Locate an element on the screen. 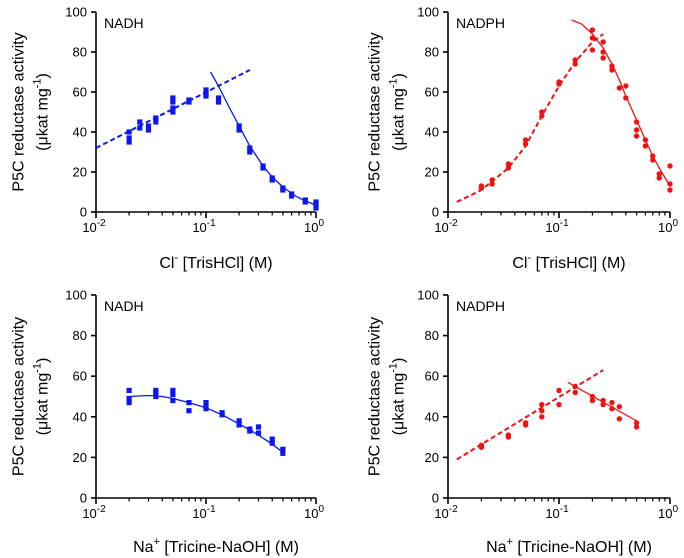 The image size is (684, 558). x-axis-title: Na+ [Tricine-NaOH] (M) is located at coordinates (216, 546).